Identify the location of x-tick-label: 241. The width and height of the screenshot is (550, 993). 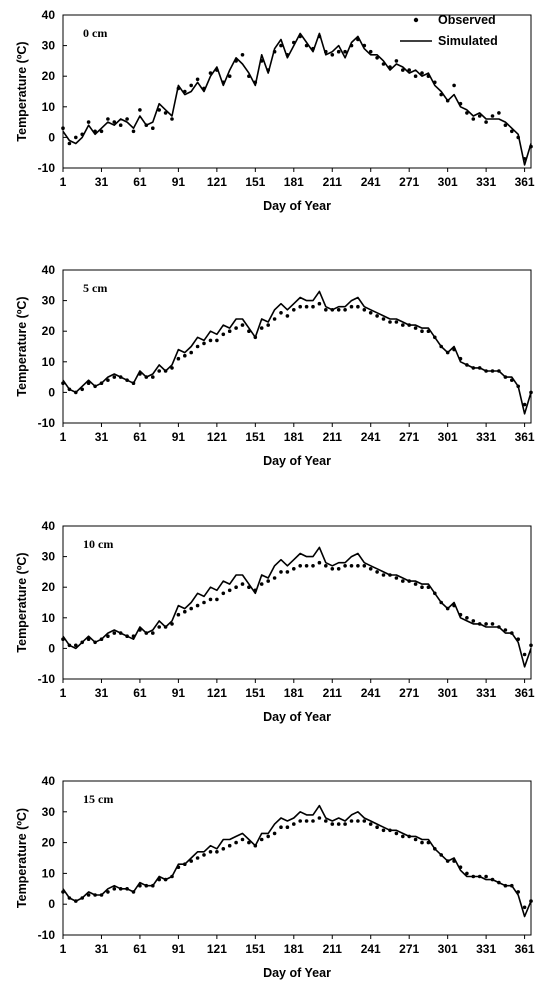
(371, 949).